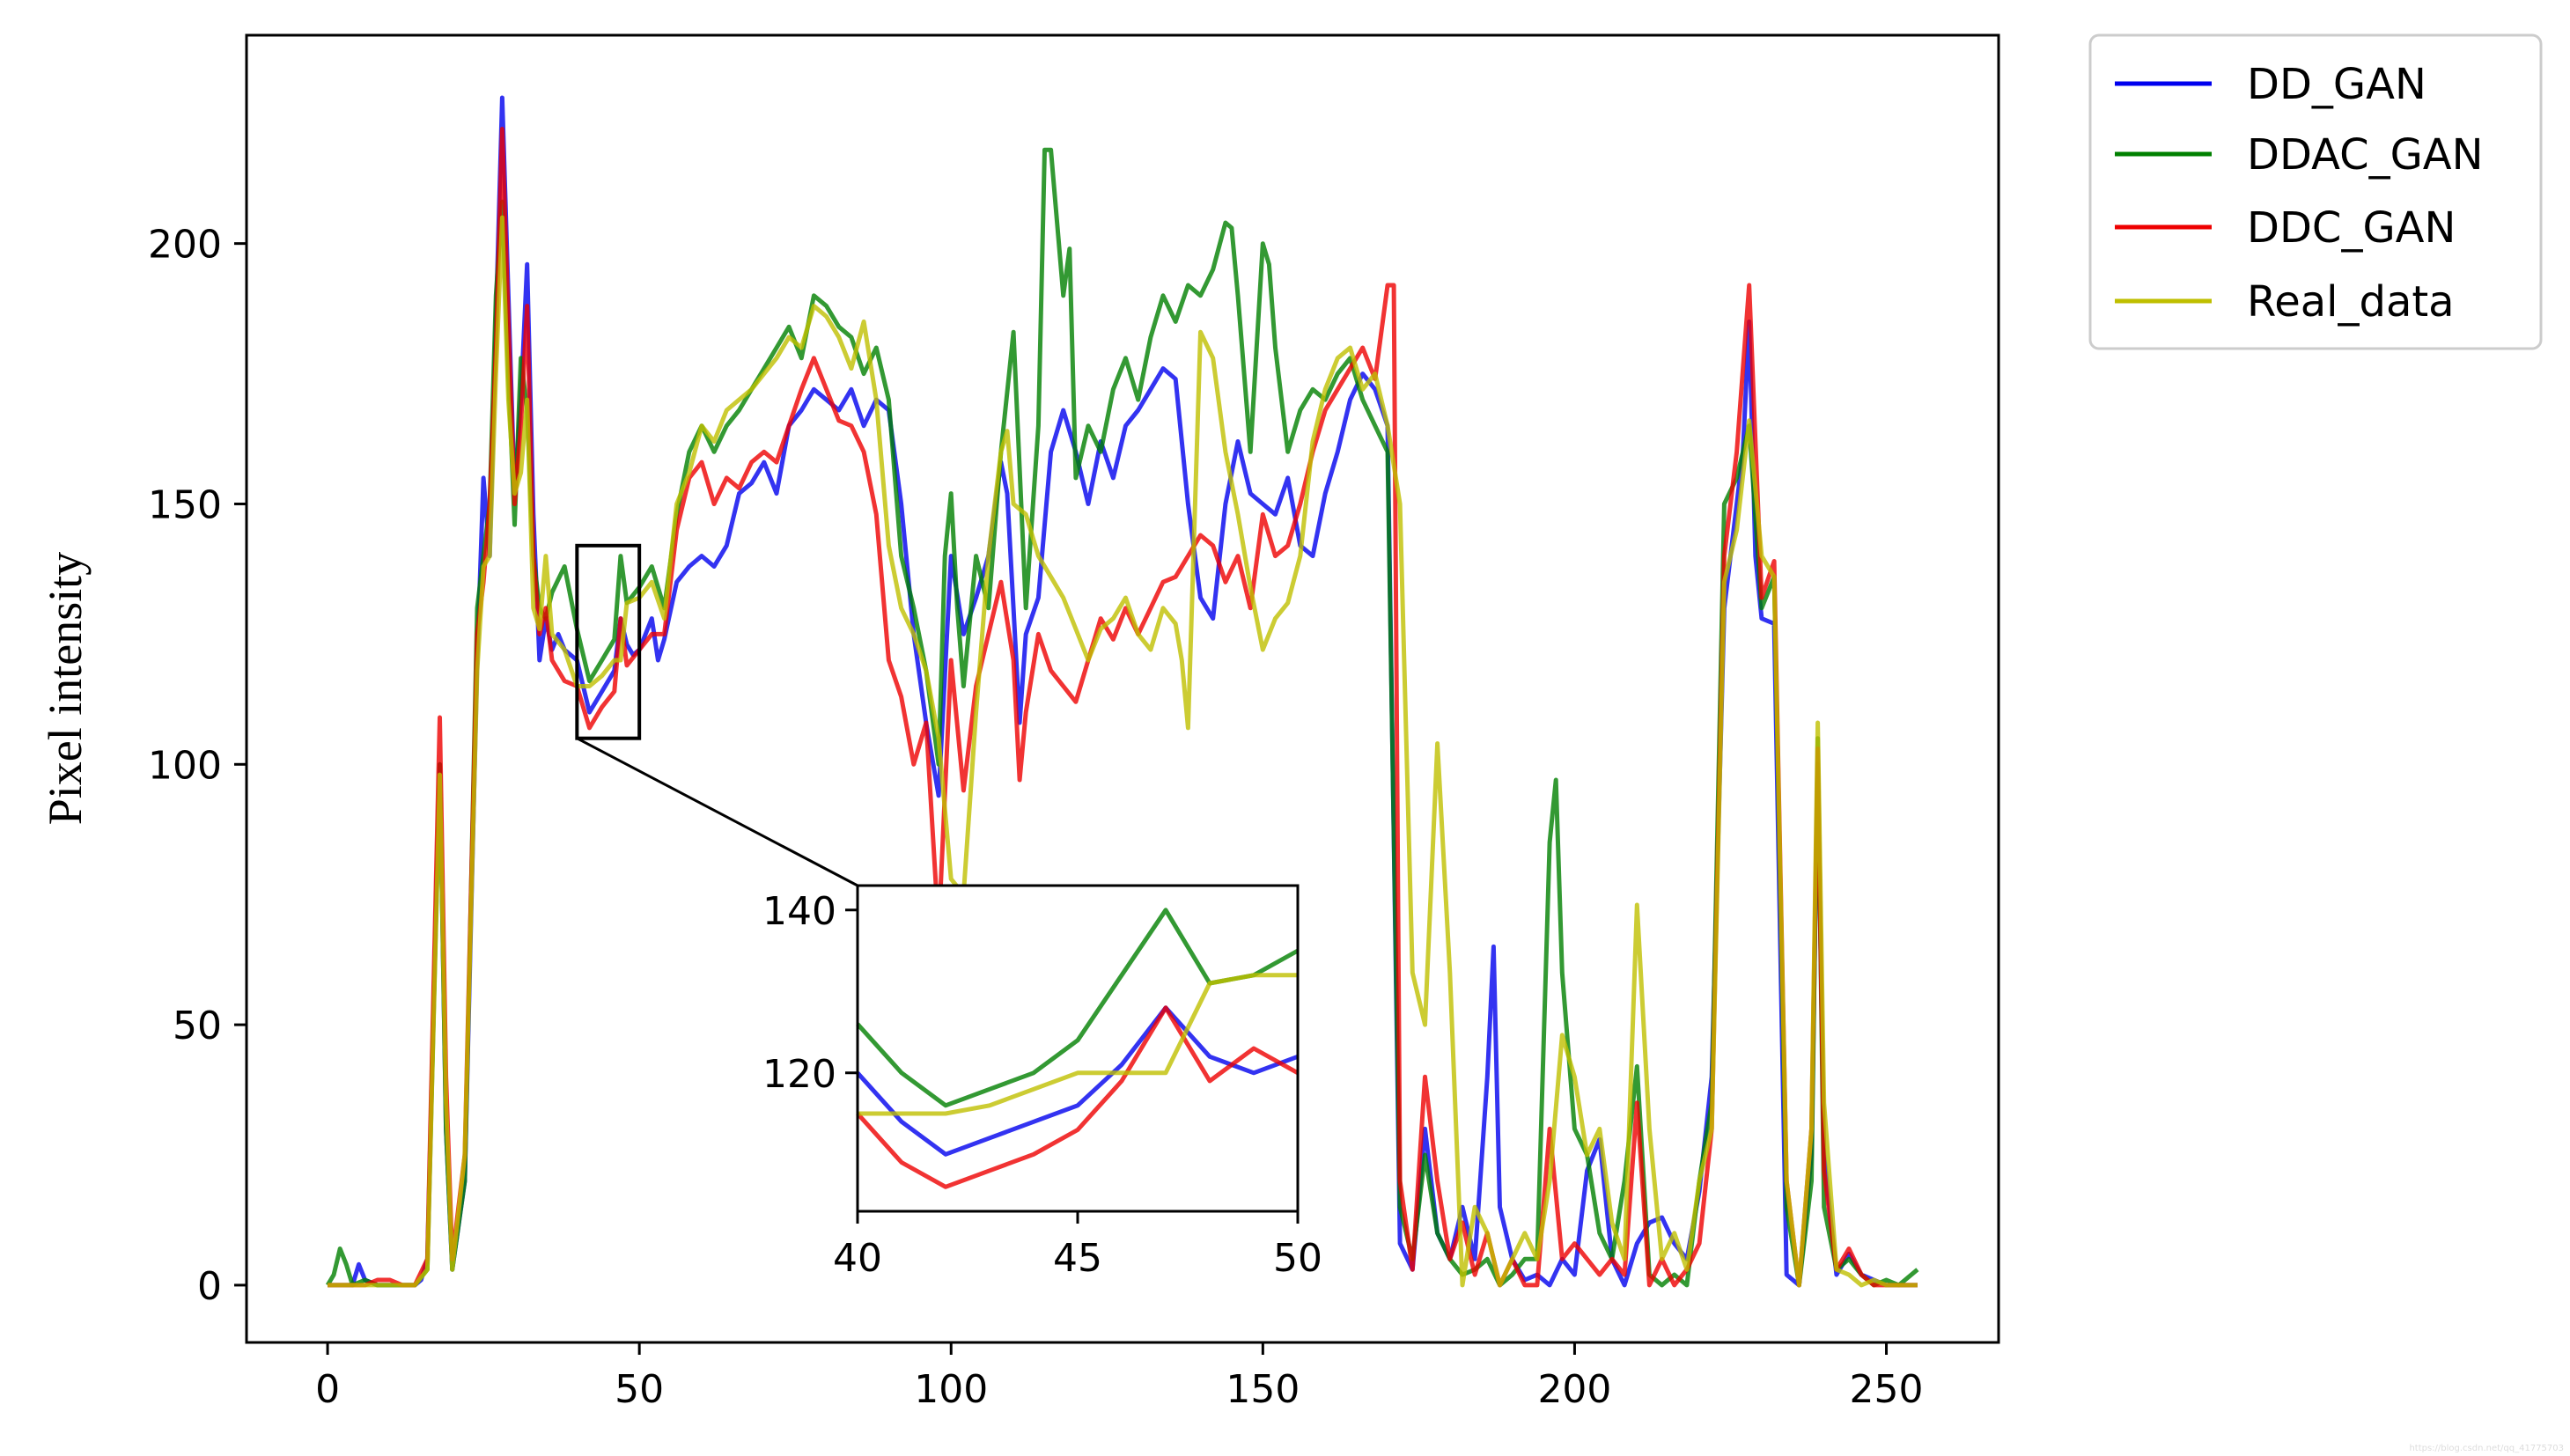 This screenshot has height=1456, width=2570. I want to click on inset-x-tick-label: 40, so click(857, 1258).